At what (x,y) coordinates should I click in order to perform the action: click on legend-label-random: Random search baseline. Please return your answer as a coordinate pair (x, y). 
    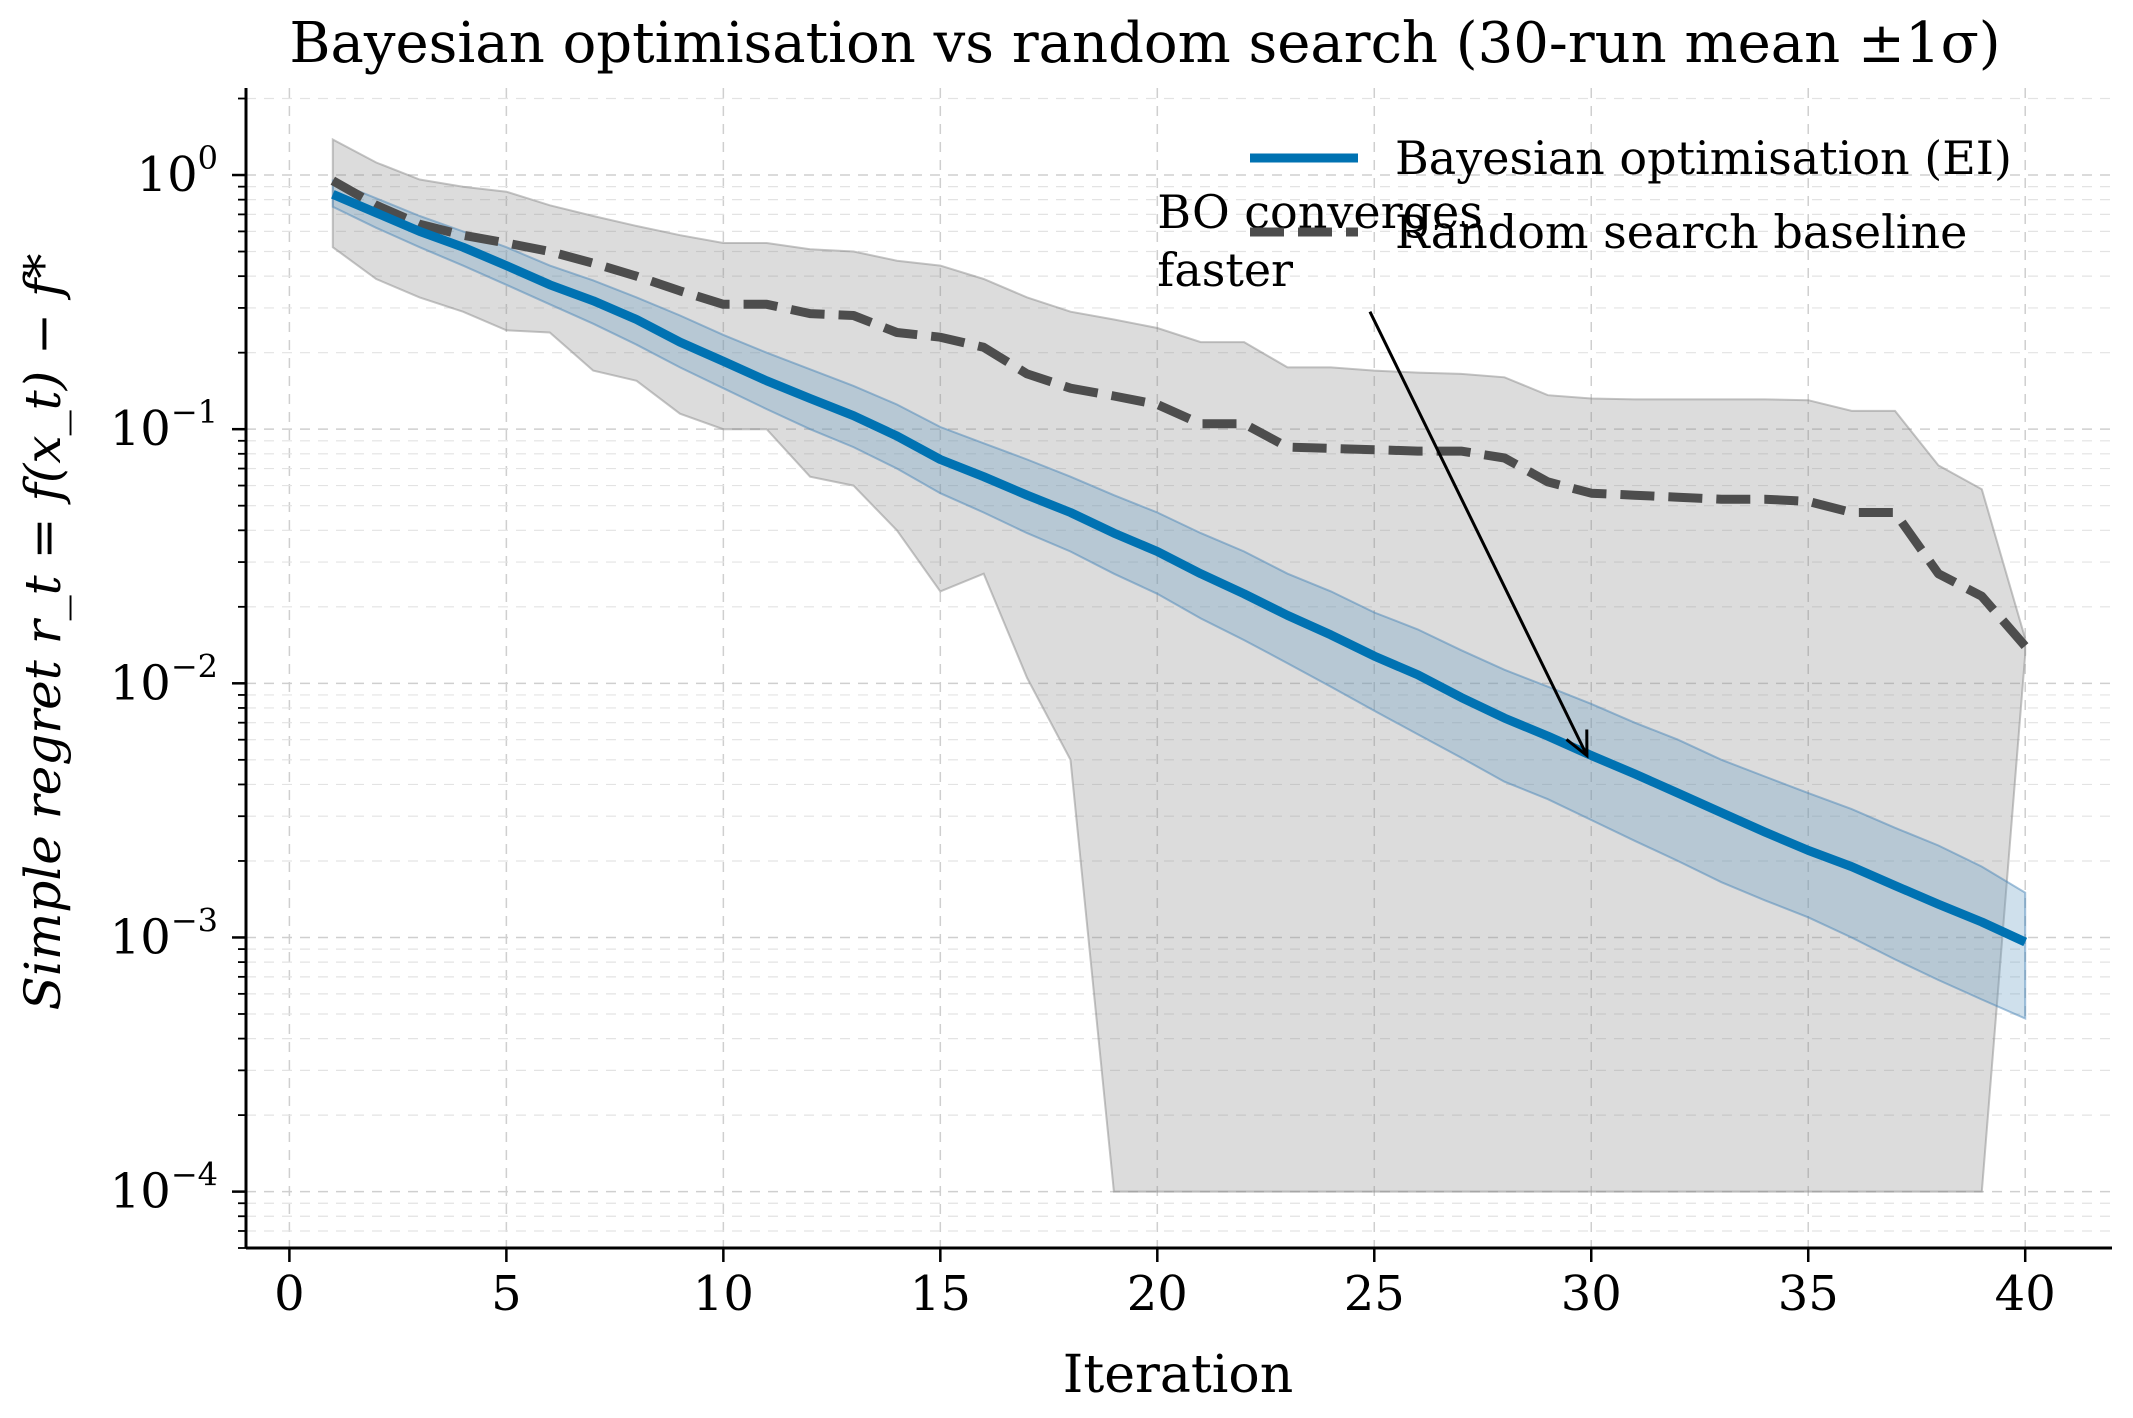
    Looking at the image, I should click on (1681, 232).